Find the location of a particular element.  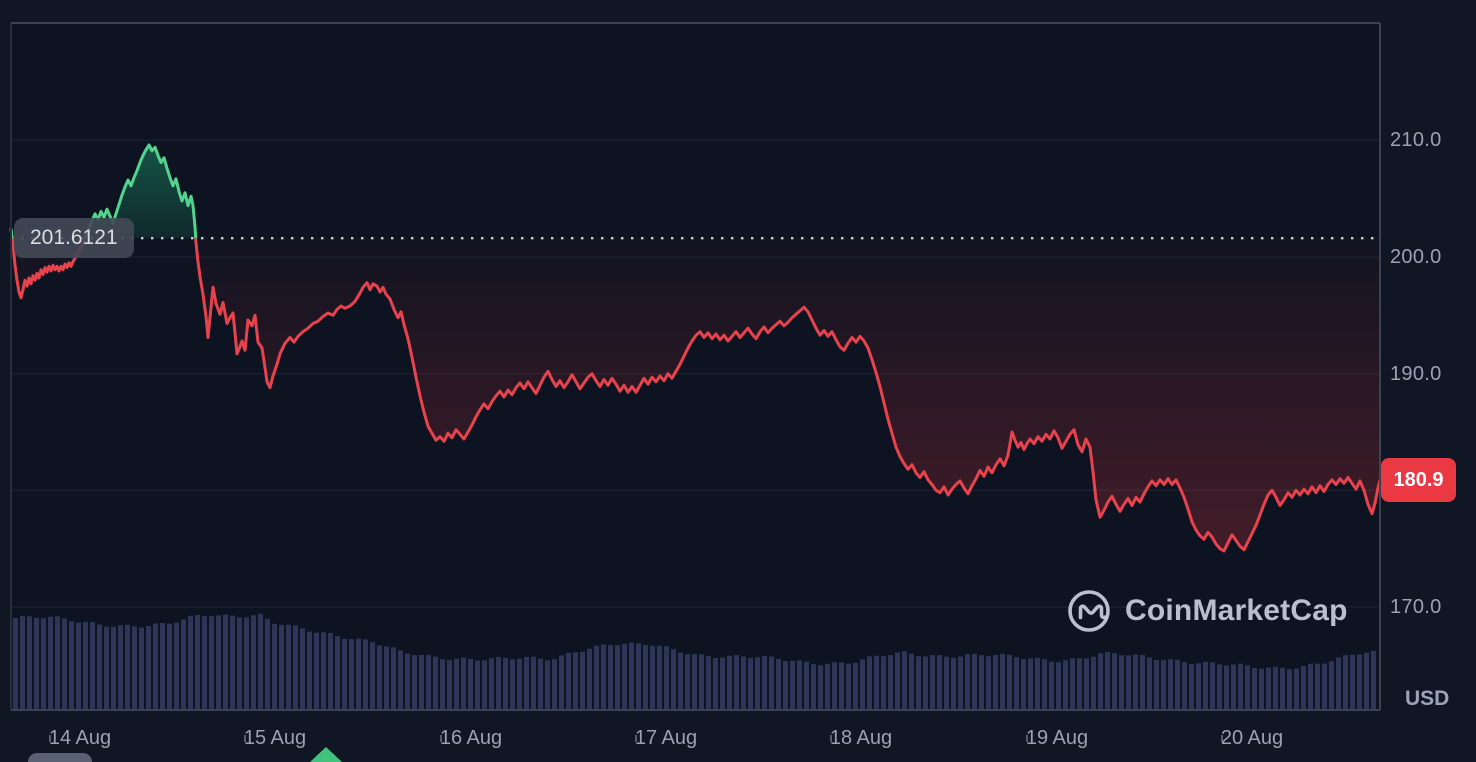

x-axis-tick-label: 15 Aug is located at coordinates (275, 738).